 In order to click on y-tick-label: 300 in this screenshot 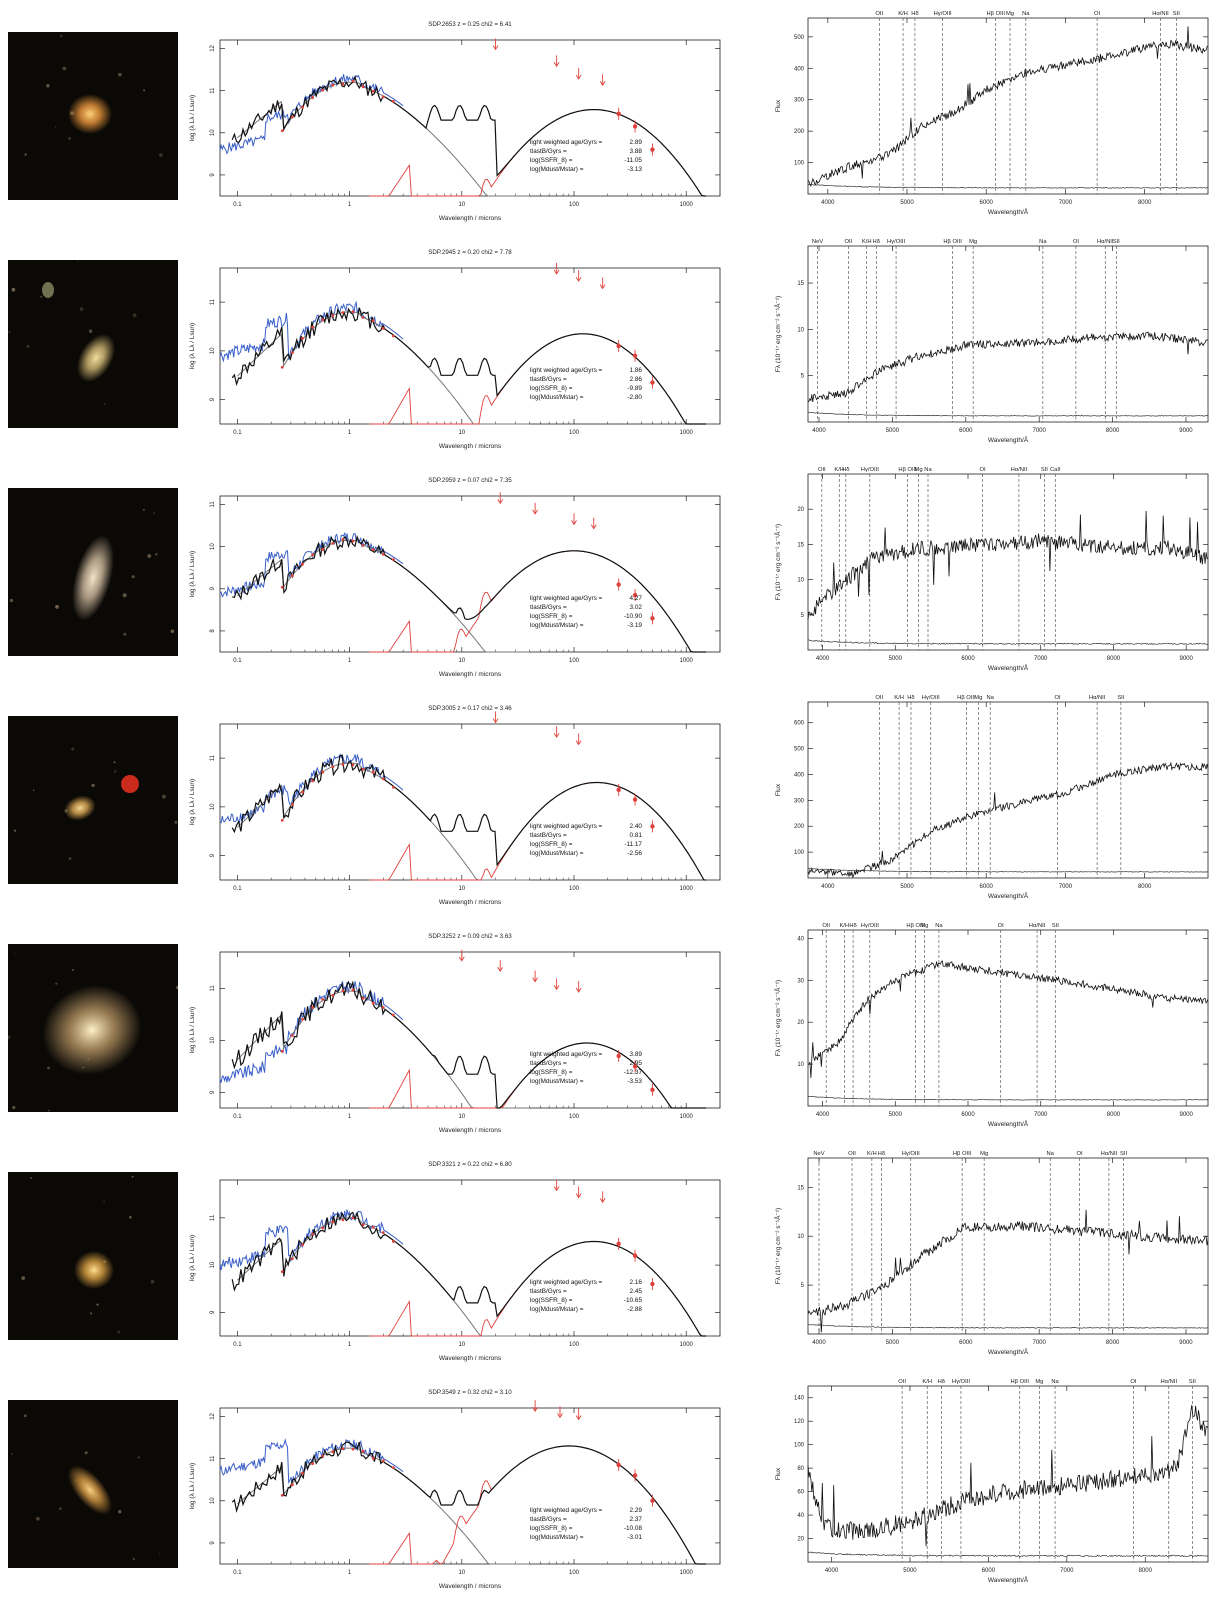, I will do `click(799, 101)`.